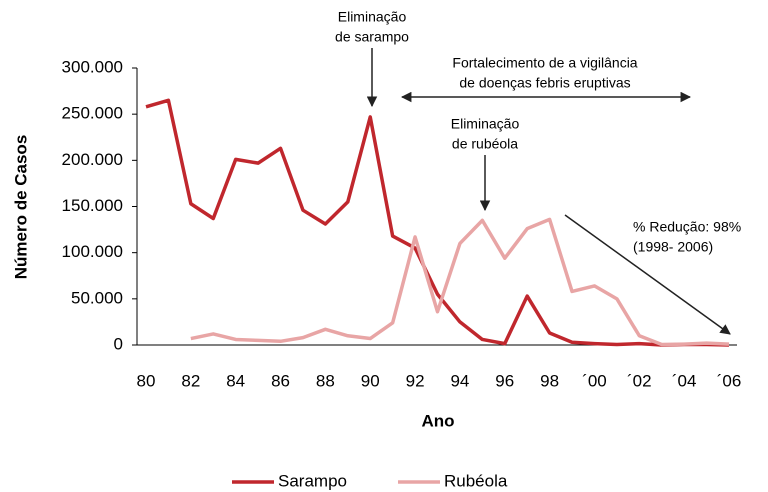 This screenshot has height=492, width=768. I want to click on x-tick-label: ´02, so click(639, 380).